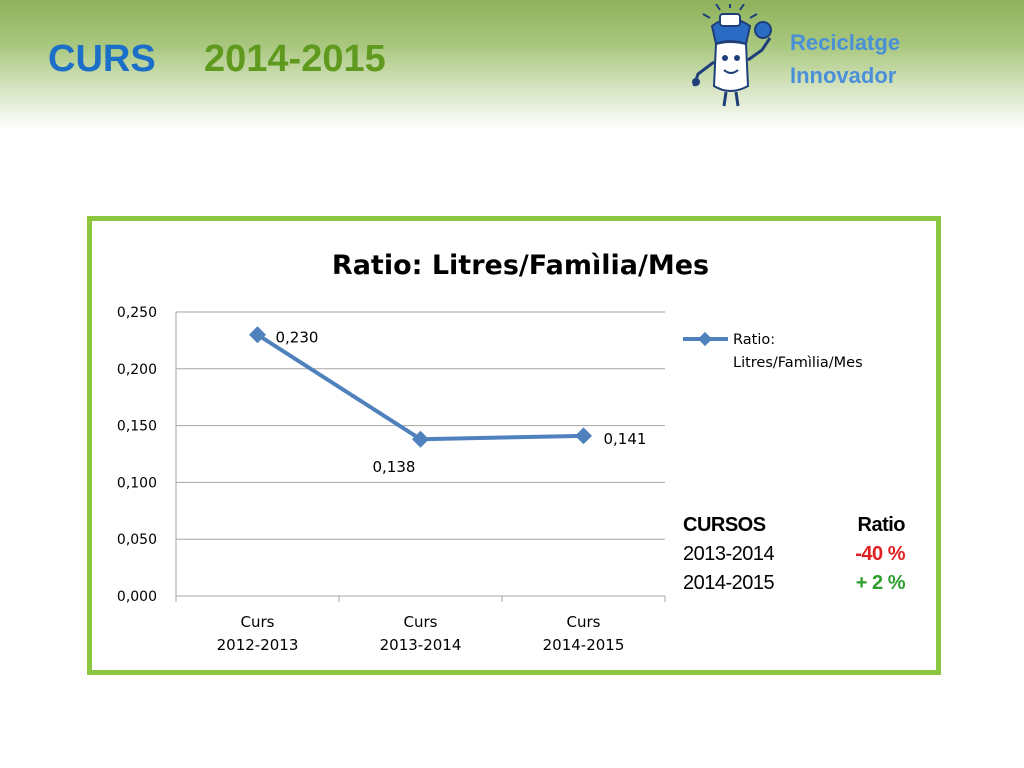  I want to click on cursos-row-ratio: + 2 %, so click(880, 583).